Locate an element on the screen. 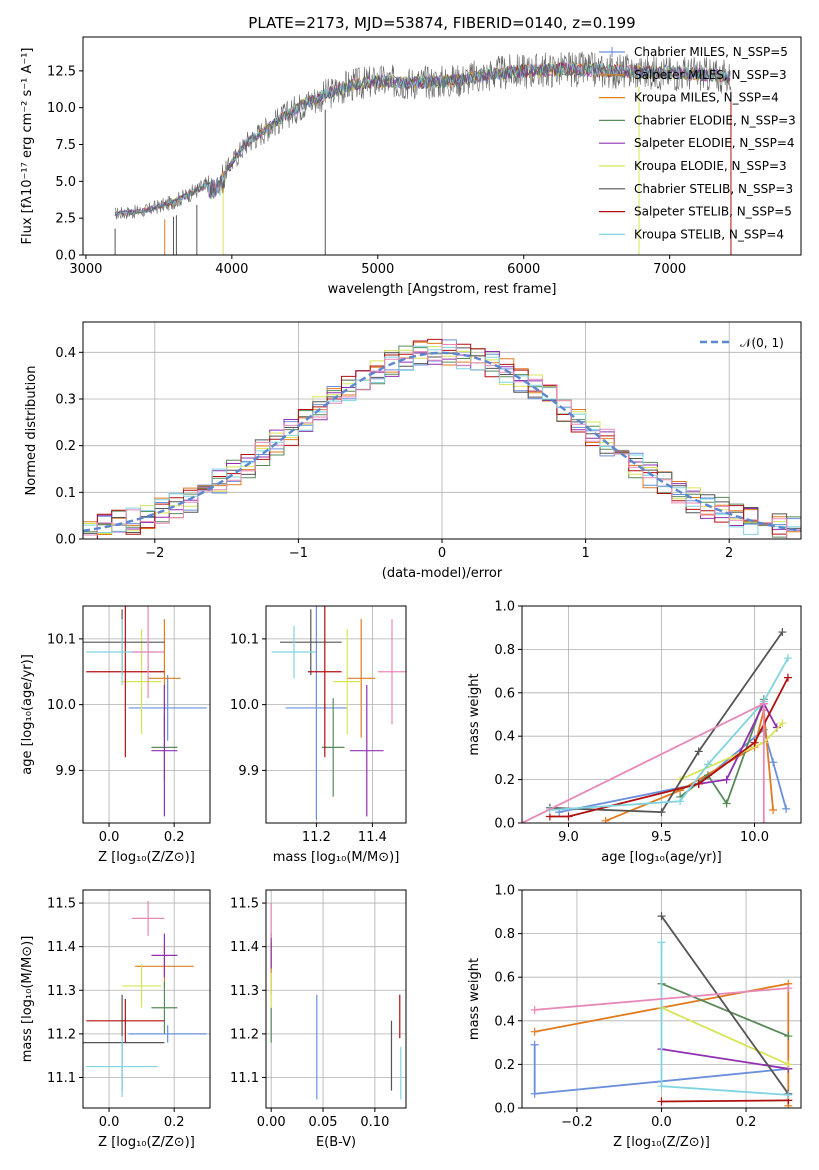 This screenshot has height=1170, width=819. axes-7: 0.00 0.05 0.10 11.1 11.2 11.3 11.4 11.5 E(B-V) is located at coordinates (318, 1019).